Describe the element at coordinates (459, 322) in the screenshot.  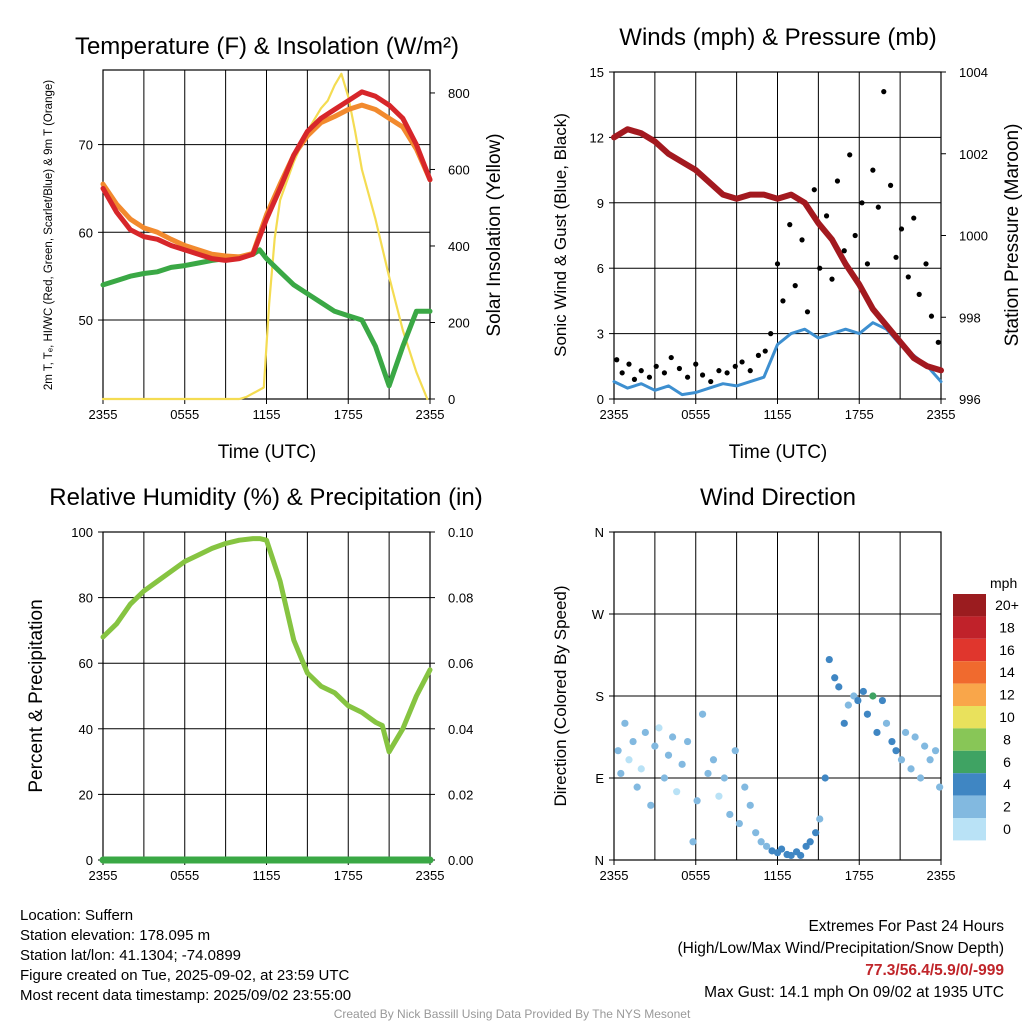
I see `temp-y2tick-label: 200` at that location.